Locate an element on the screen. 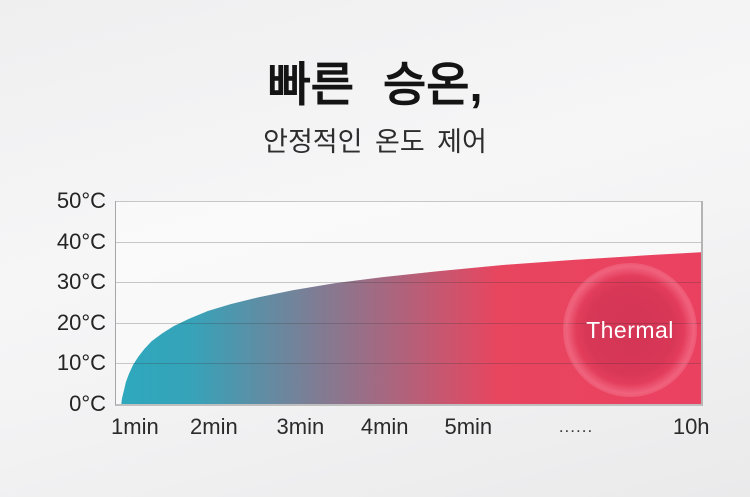 The image size is (750, 497). y-axis-tick: 30°C is located at coordinates (81, 282).